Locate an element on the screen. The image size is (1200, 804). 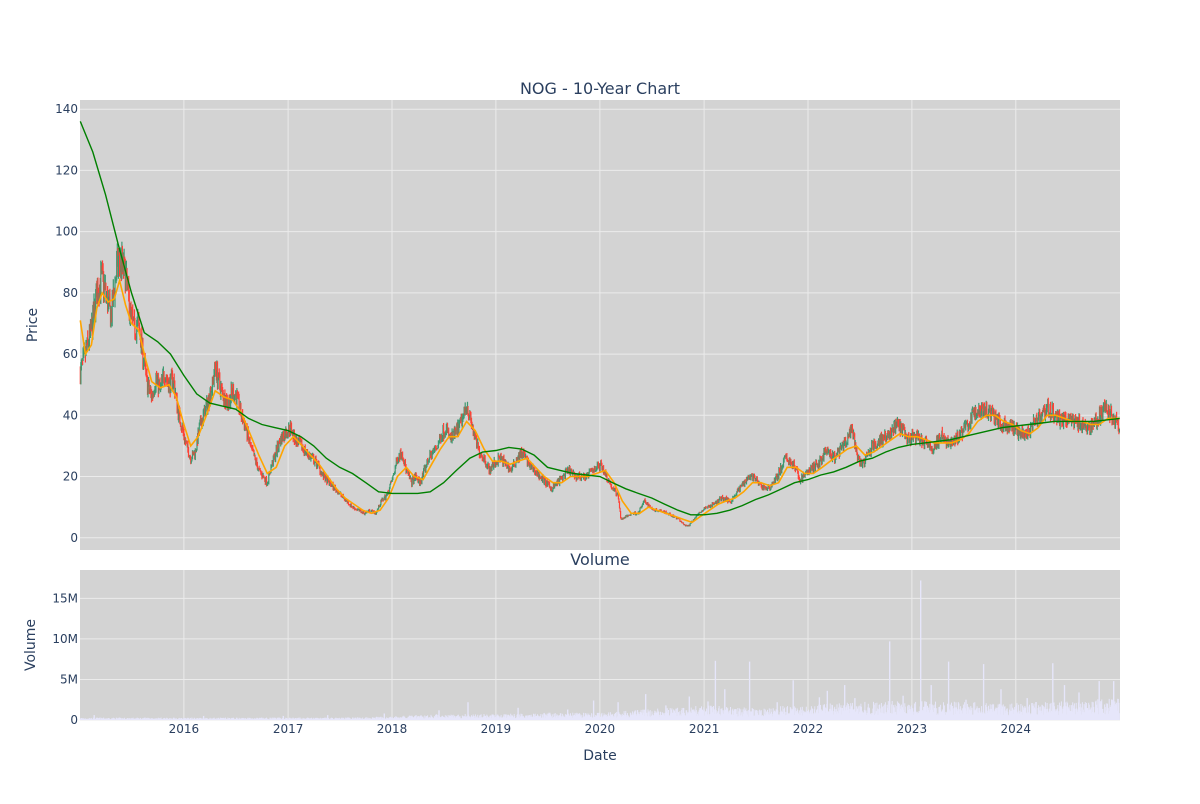
price-y-tick-label: 40 is located at coordinates (70, 415).